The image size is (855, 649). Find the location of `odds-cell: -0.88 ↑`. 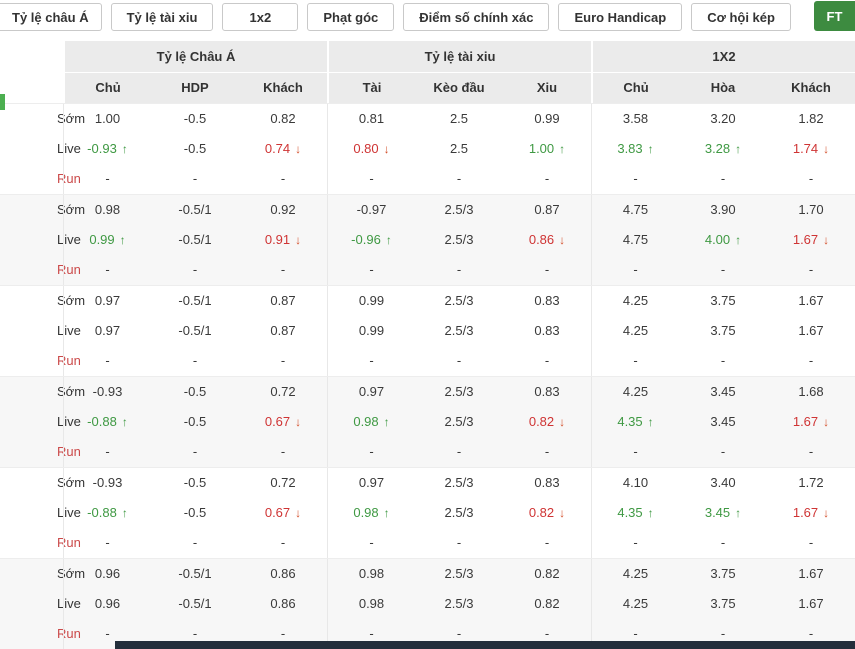

odds-cell: -0.88 ↑ is located at coordinates (107, 422).